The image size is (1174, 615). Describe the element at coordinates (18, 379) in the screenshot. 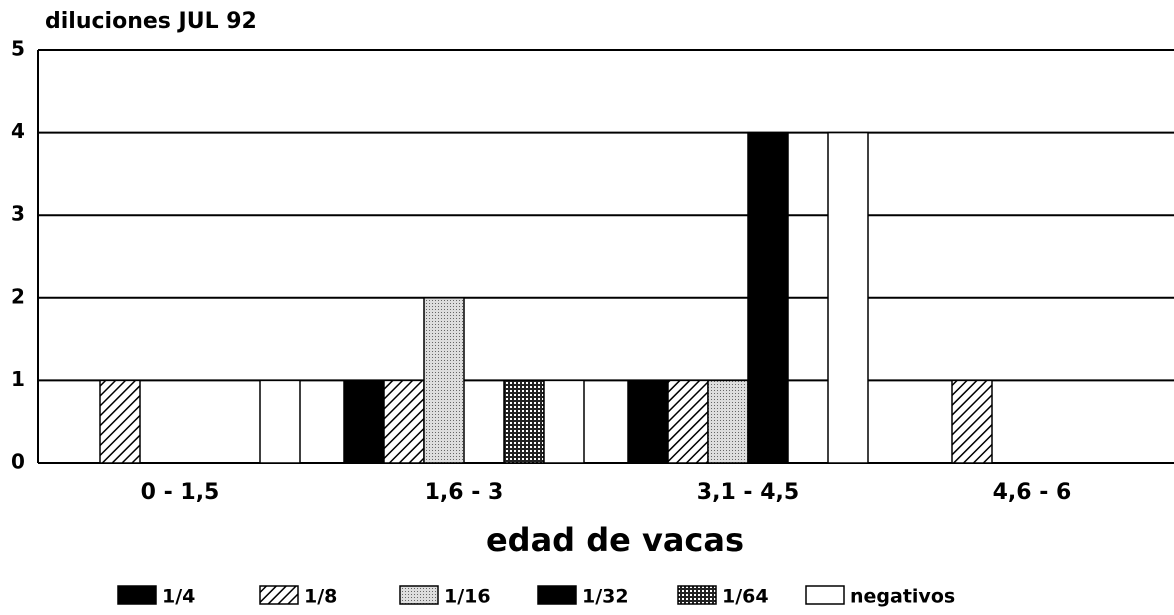

I see `y-tick-label: 1` at that location.